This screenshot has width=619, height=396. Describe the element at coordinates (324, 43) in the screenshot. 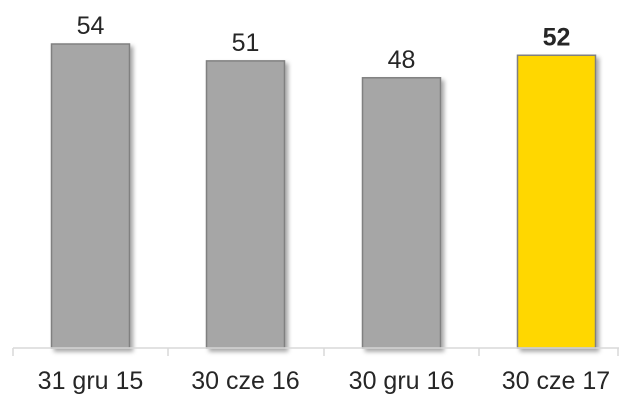

I see `bar-value-labels: 54 51 48 52` at that location.